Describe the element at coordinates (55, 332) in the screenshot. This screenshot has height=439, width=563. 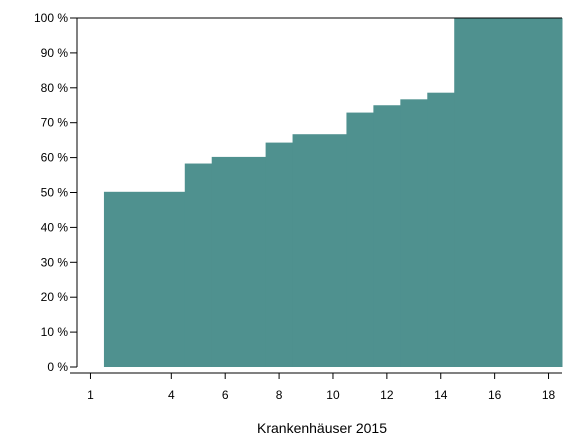
I see `y-tick-label-1: 10 %` at that location.